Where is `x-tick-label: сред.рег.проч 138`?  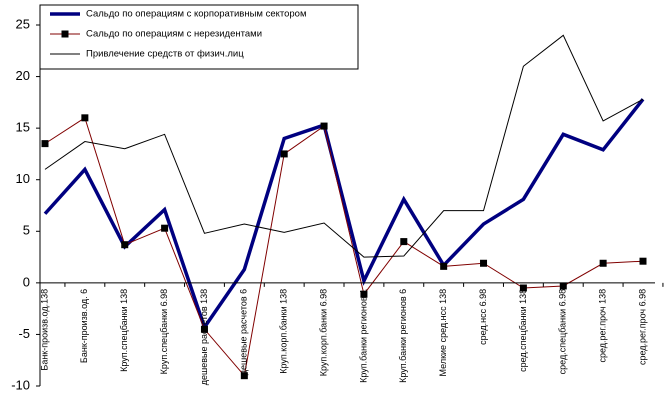
x-tick-label: сред.рег.проч 138 is located at coordinates (603, 326).